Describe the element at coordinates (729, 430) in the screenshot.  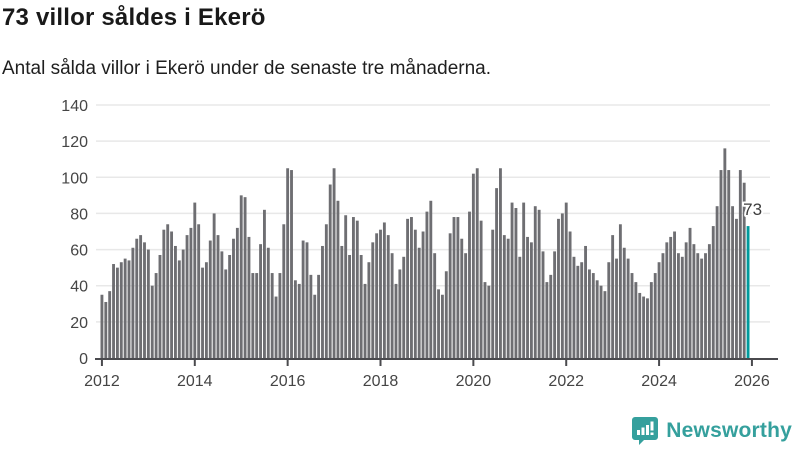
I see `brand-name: Newsworthy` at that location.